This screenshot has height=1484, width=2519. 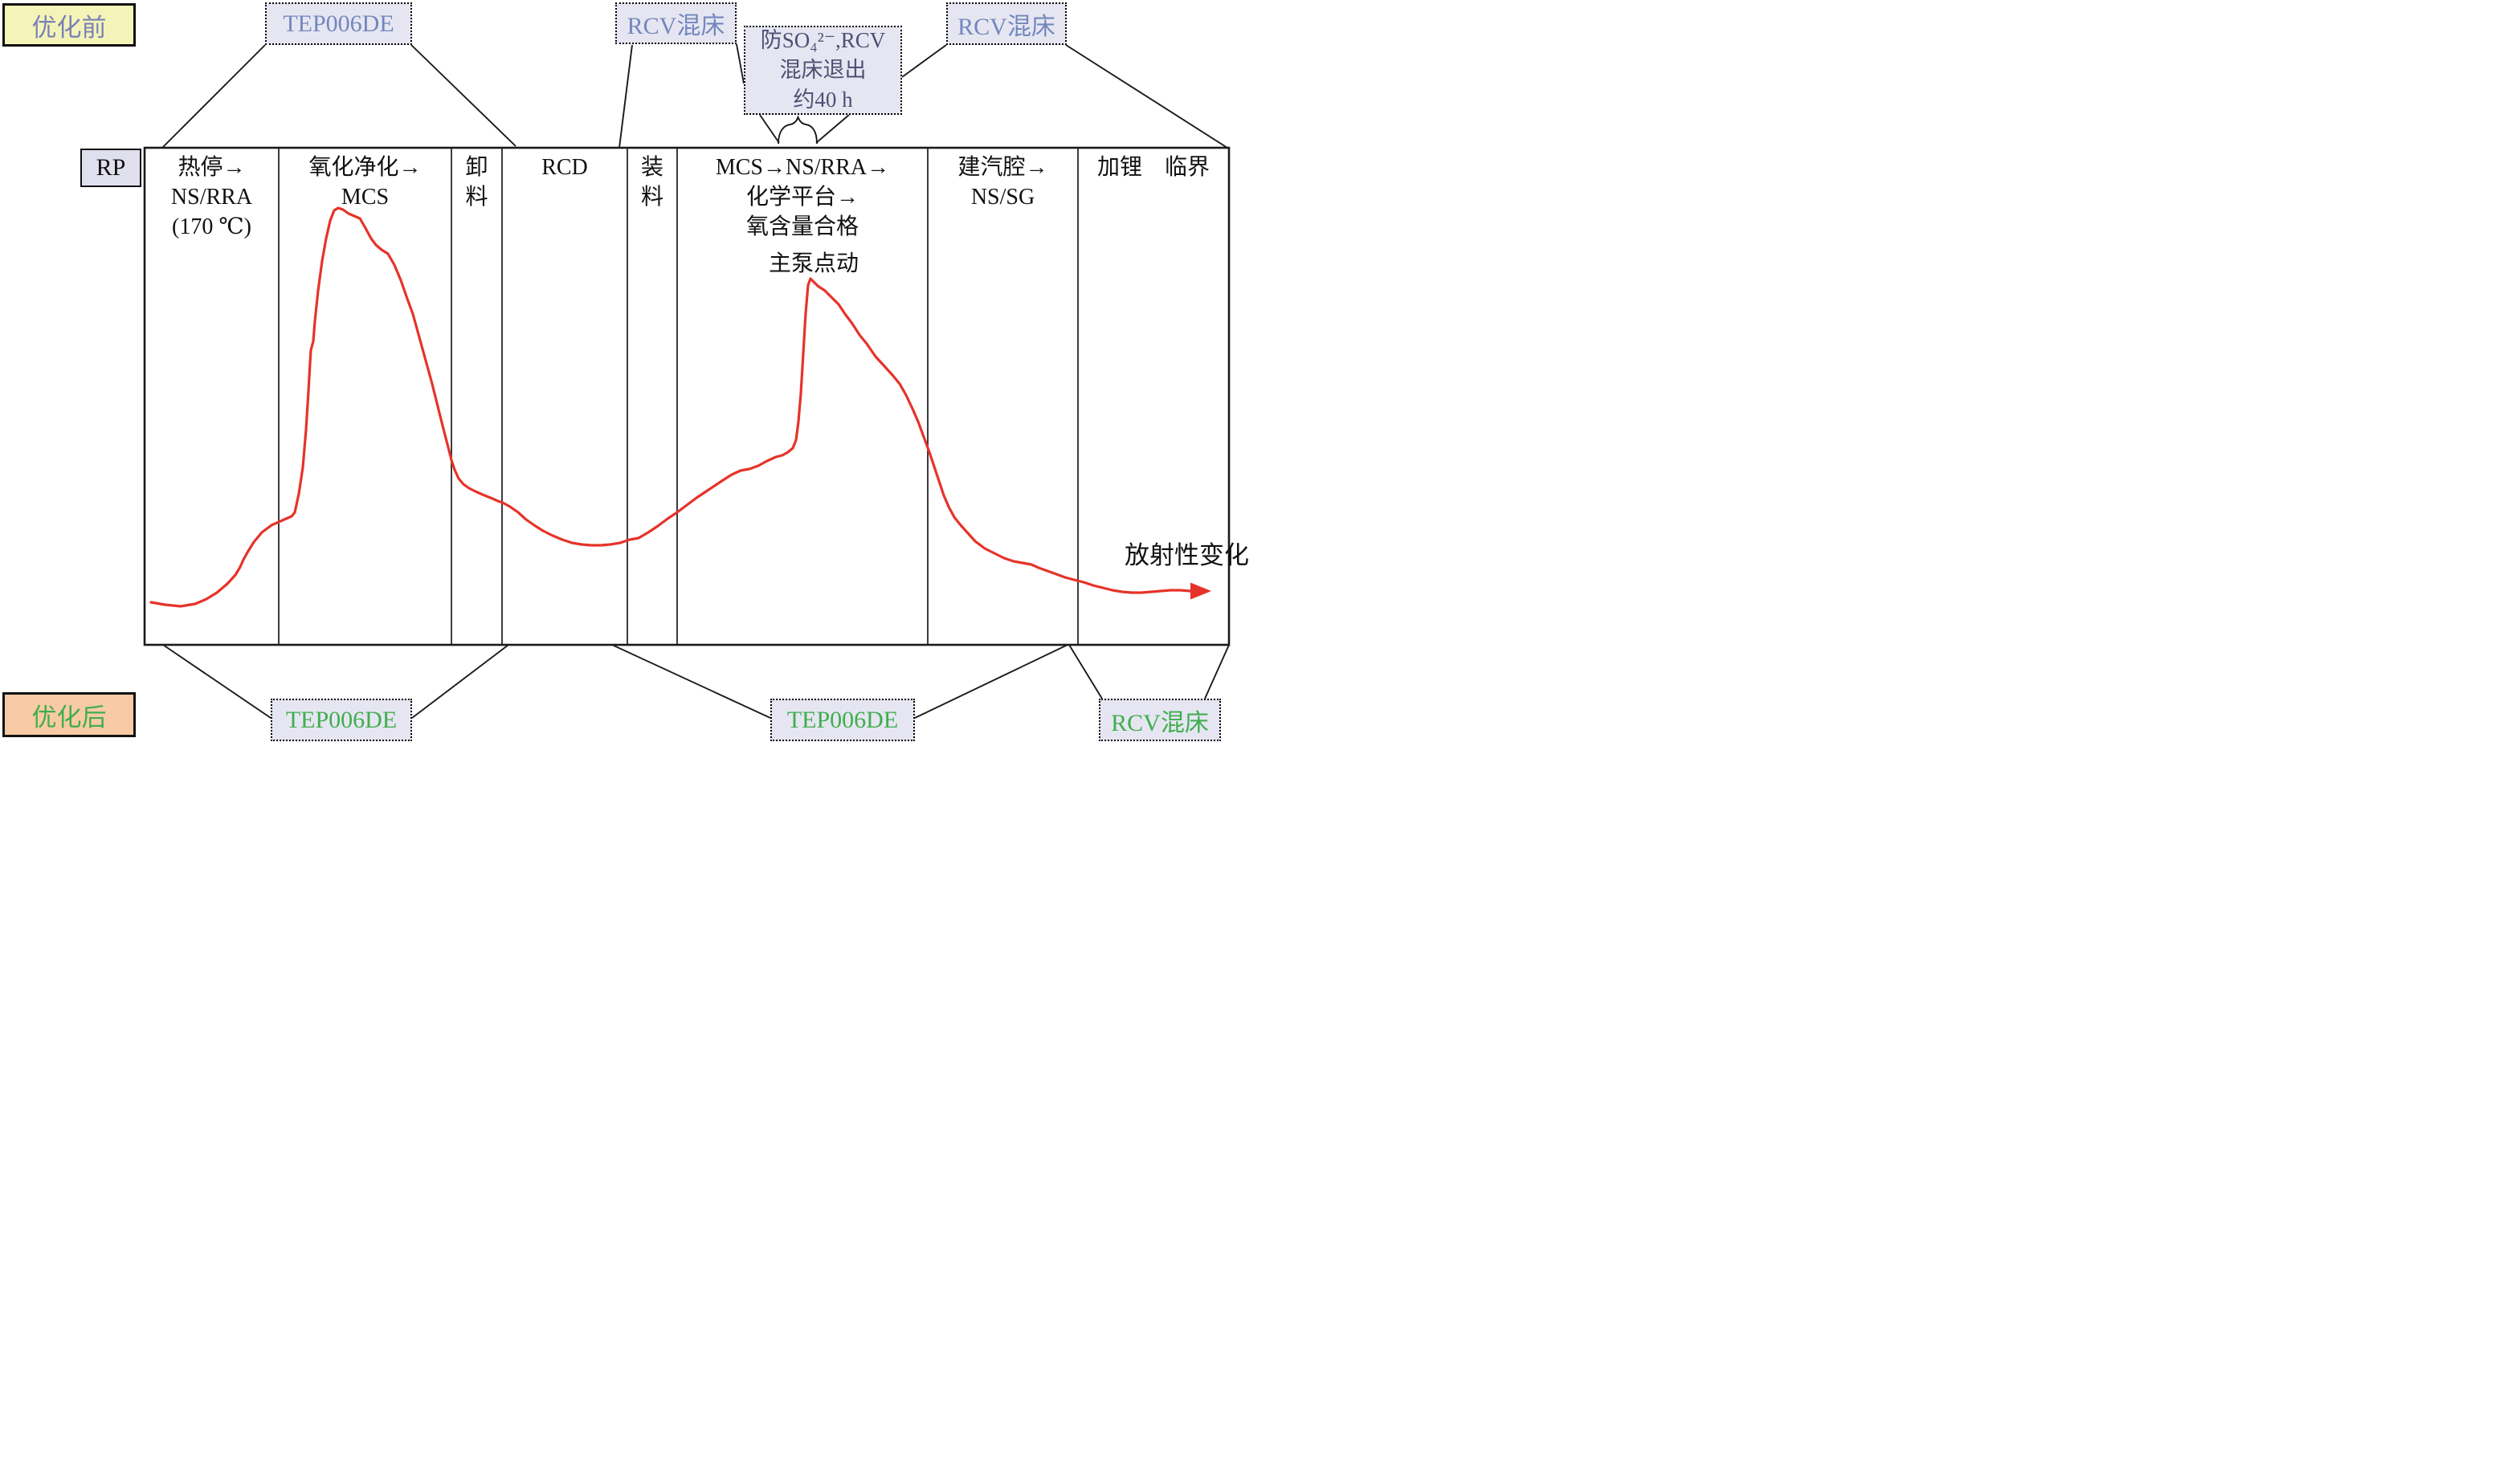 I want to click on radioactivity-curve-label: 放射性变化, so click(x=1187, y=555).